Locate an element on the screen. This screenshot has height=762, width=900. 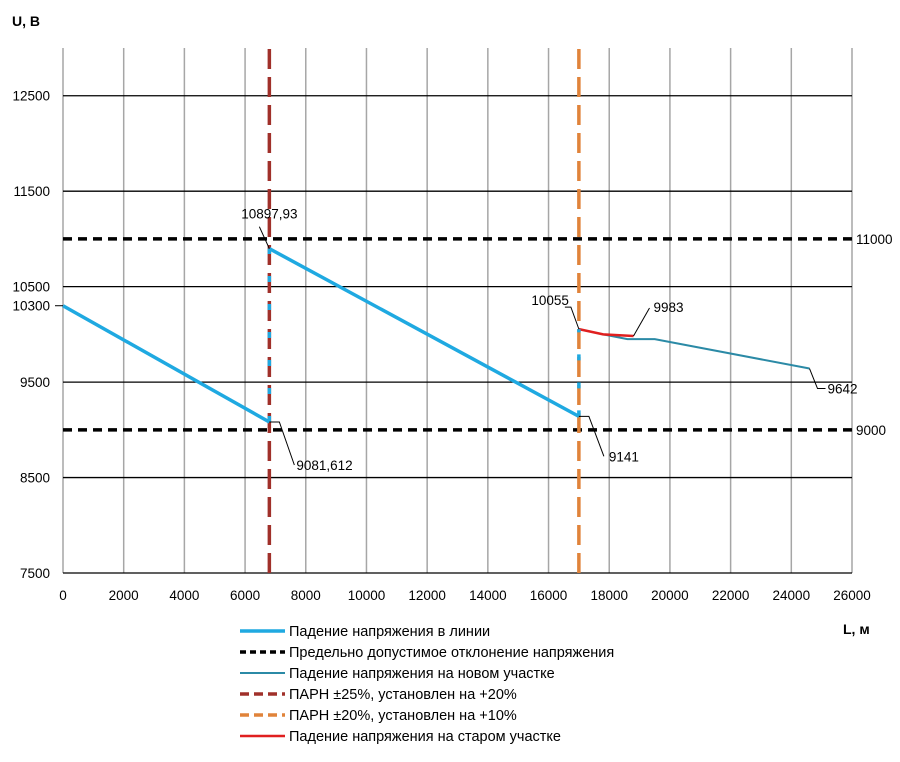
x-axis-title: L, м is located at coordinates (856, 629).